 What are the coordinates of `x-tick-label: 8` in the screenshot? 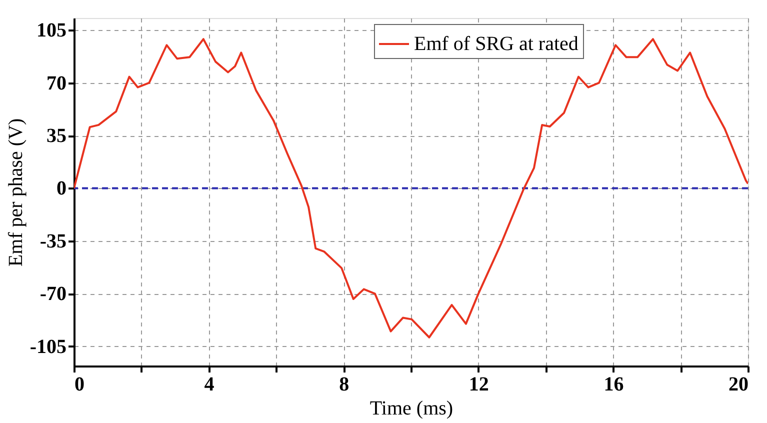 It's located at (344, 385).